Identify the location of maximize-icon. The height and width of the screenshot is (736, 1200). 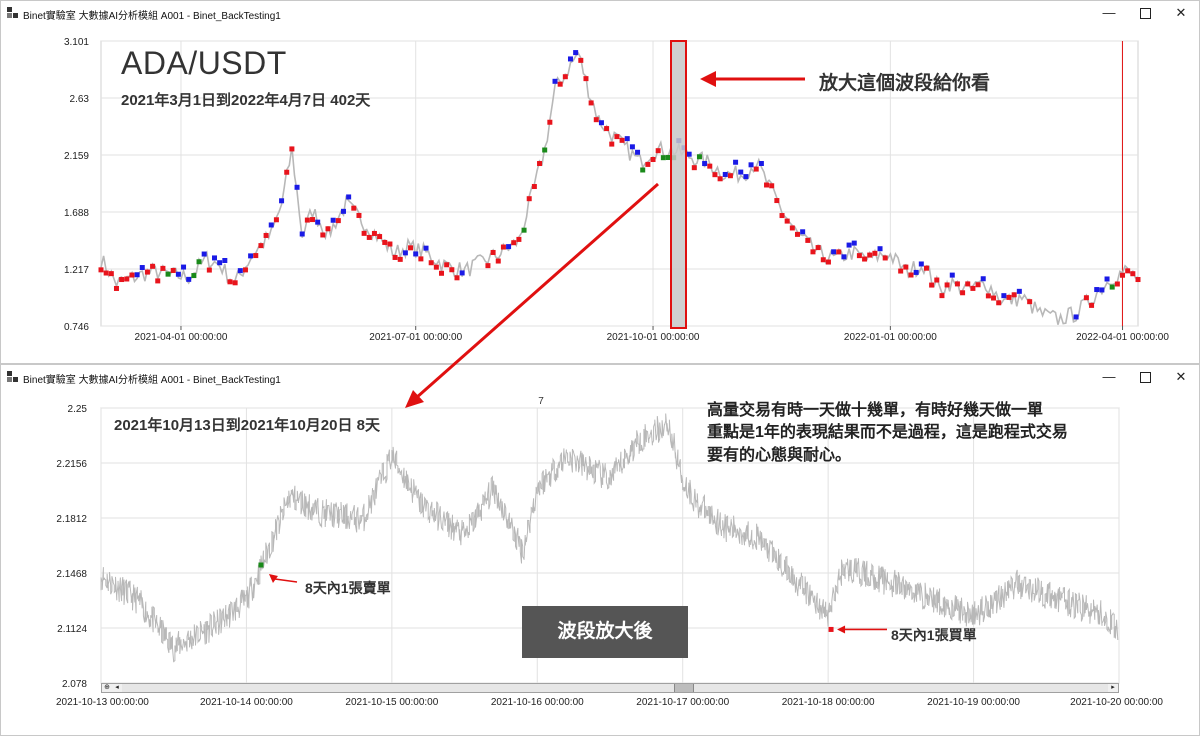
(1145, 378).